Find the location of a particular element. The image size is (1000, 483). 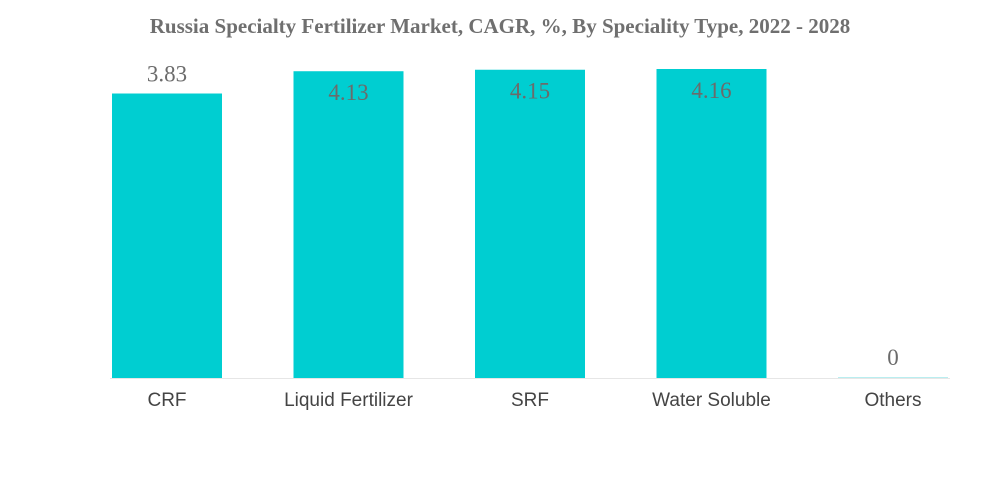

value-label-water-soluble: 4.16 is located at coordinates (711, 90).